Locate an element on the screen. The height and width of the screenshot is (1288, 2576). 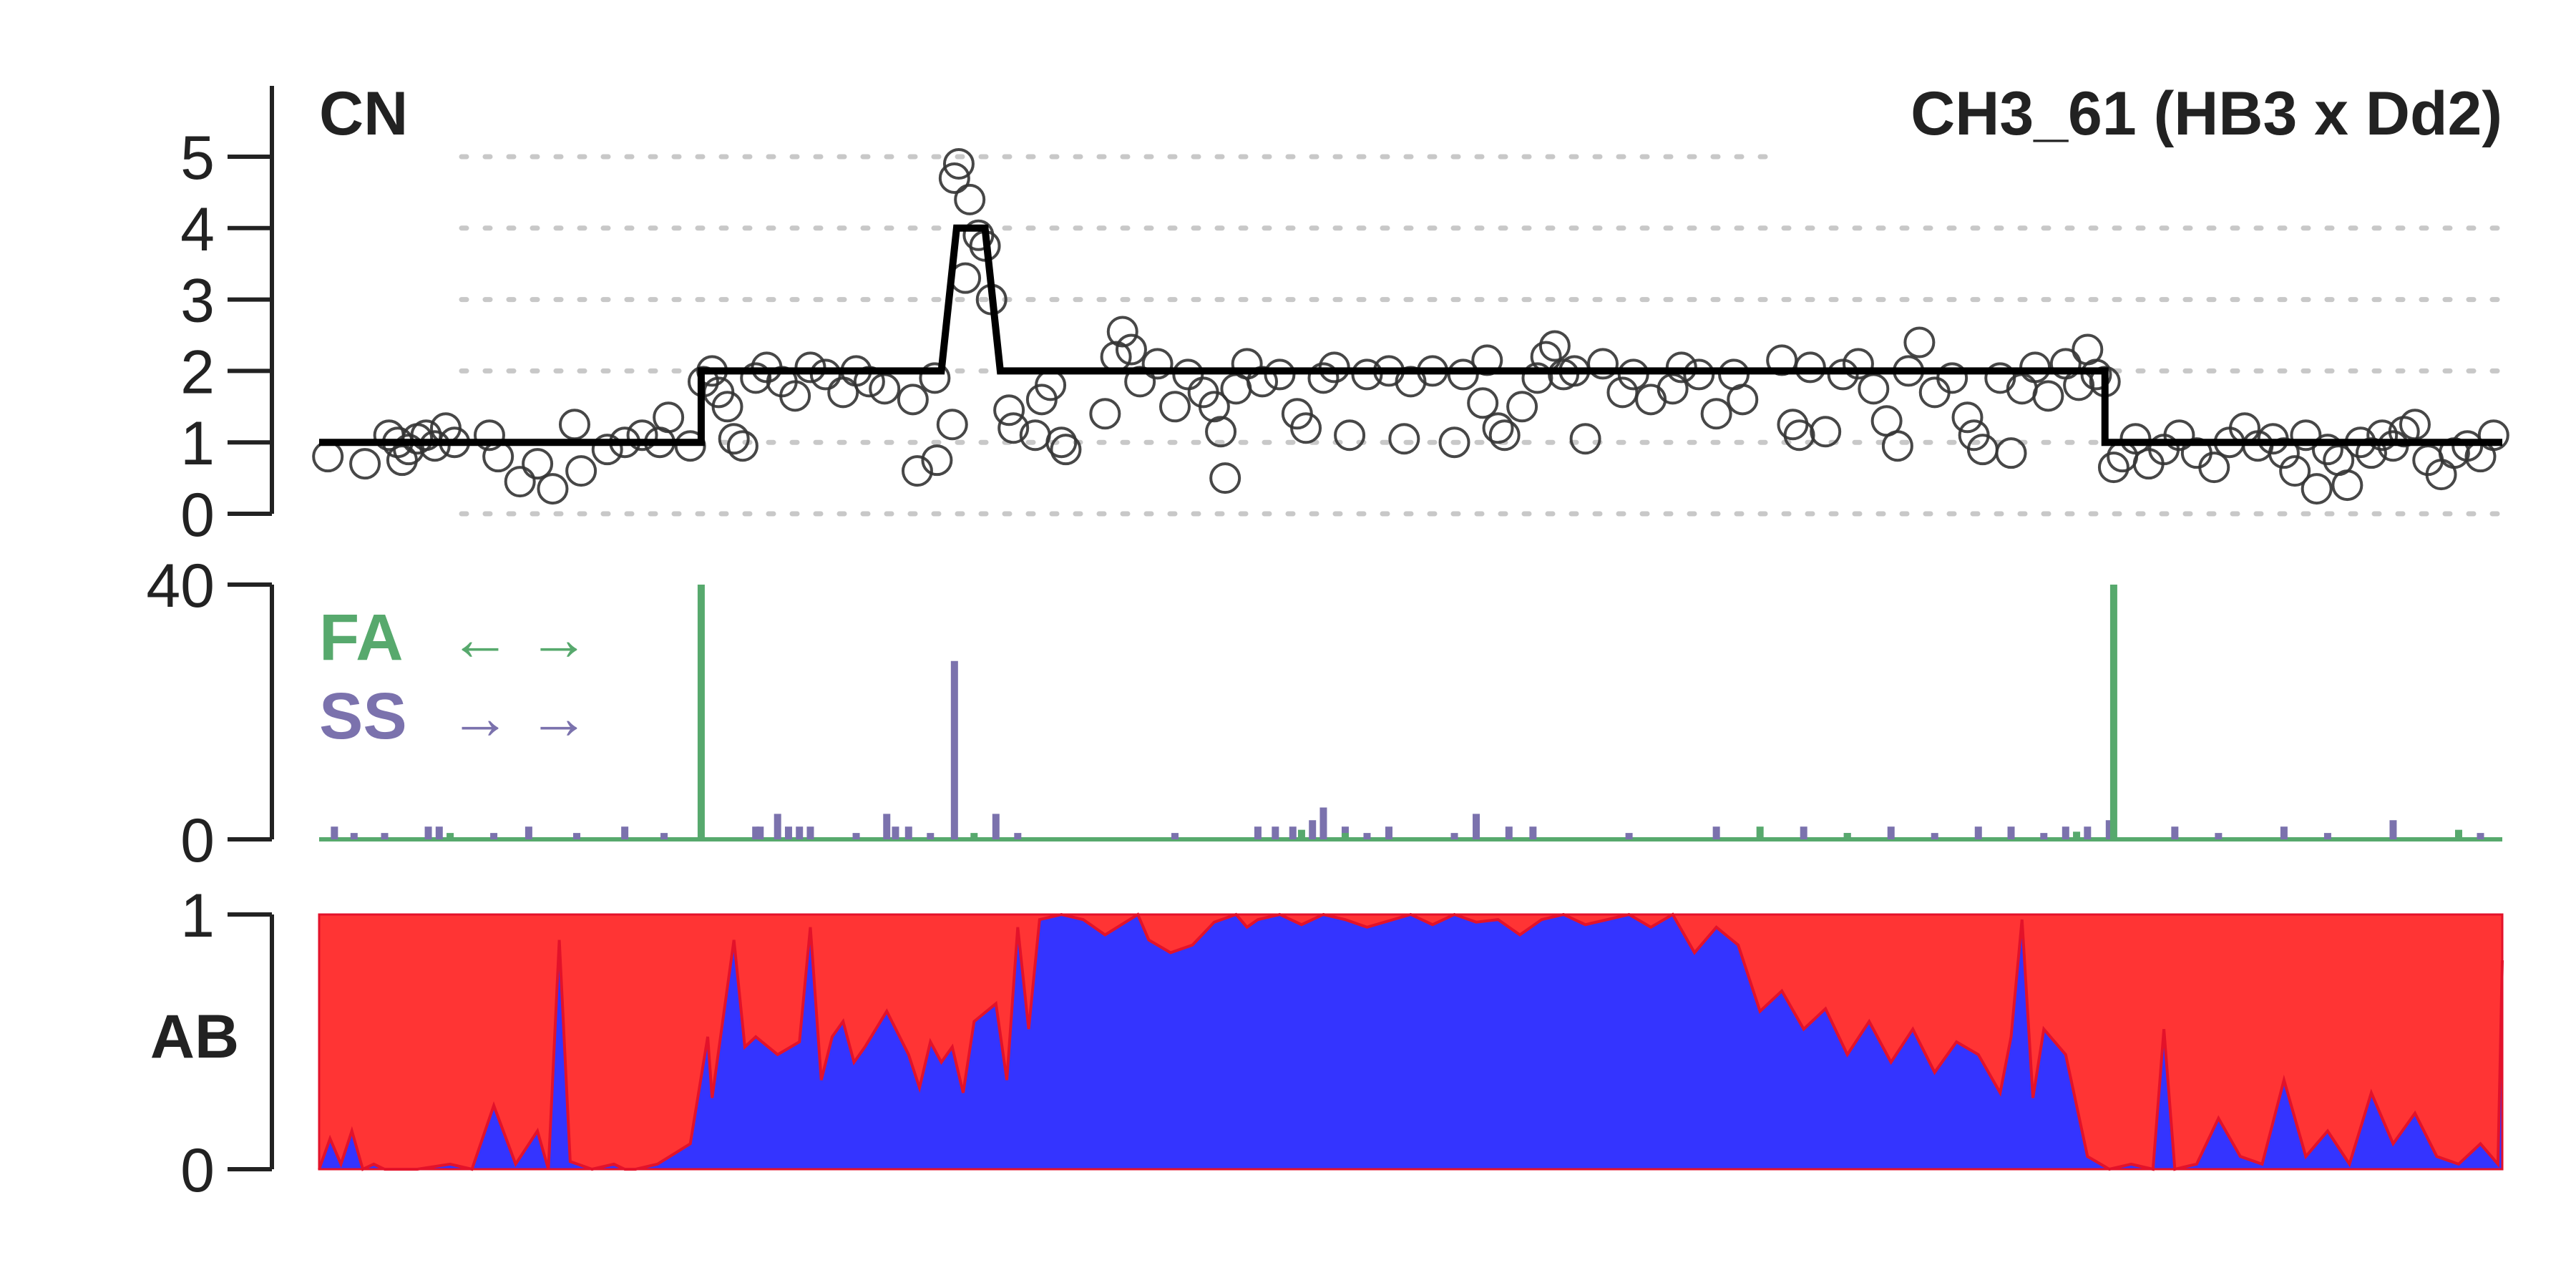
cn-tick-label: 1 is located at coordinates (197, 443).